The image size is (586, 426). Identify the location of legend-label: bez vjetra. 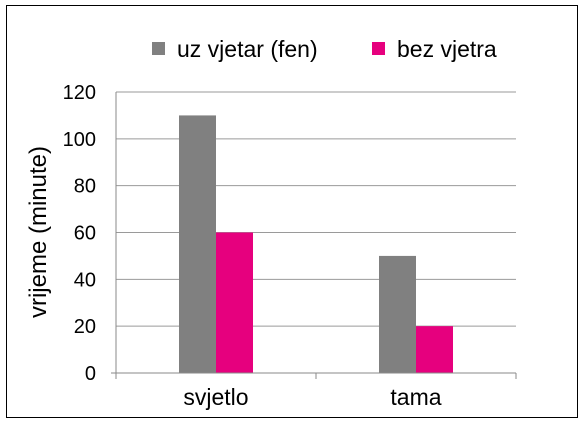
(447, 49).